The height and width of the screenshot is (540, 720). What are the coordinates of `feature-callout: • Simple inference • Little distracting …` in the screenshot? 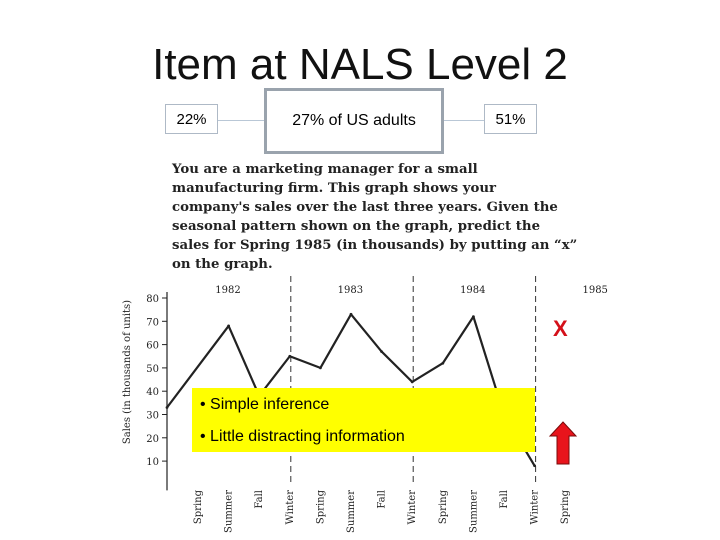 It's located at (363, 420).